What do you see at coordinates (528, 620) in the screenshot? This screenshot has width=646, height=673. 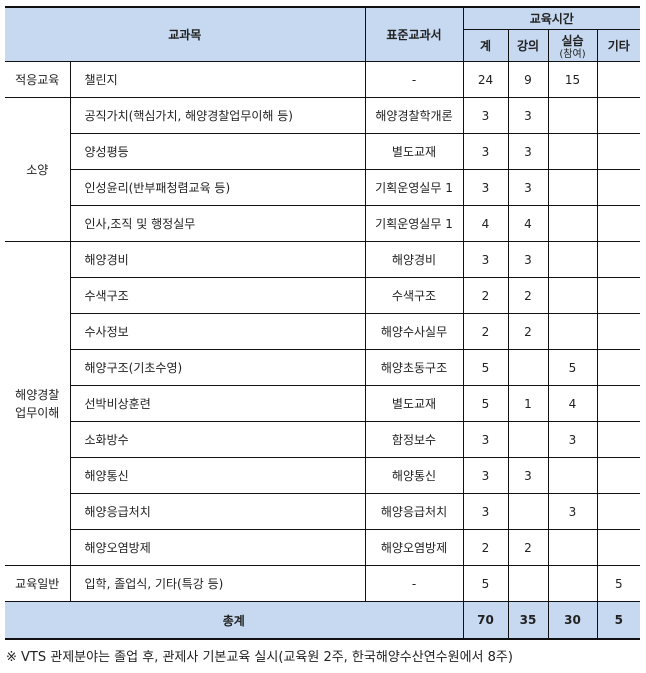 I see `totals-lecture: 35` at bounding box center [528, 620].